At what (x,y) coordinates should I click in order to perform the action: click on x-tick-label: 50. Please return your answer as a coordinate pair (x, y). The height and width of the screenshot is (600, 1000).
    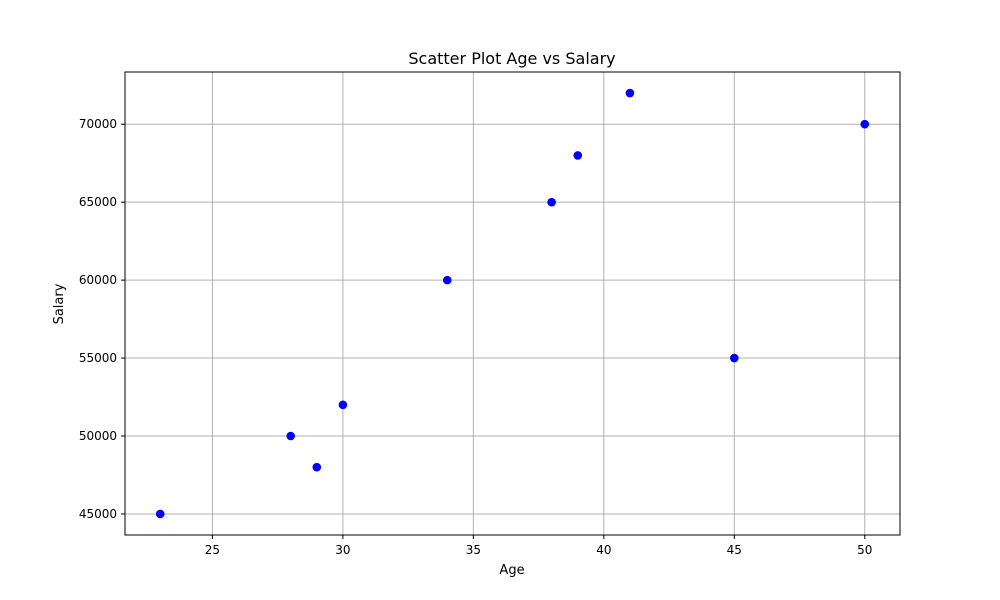
    Looking at the image, I should click on (864, 550).